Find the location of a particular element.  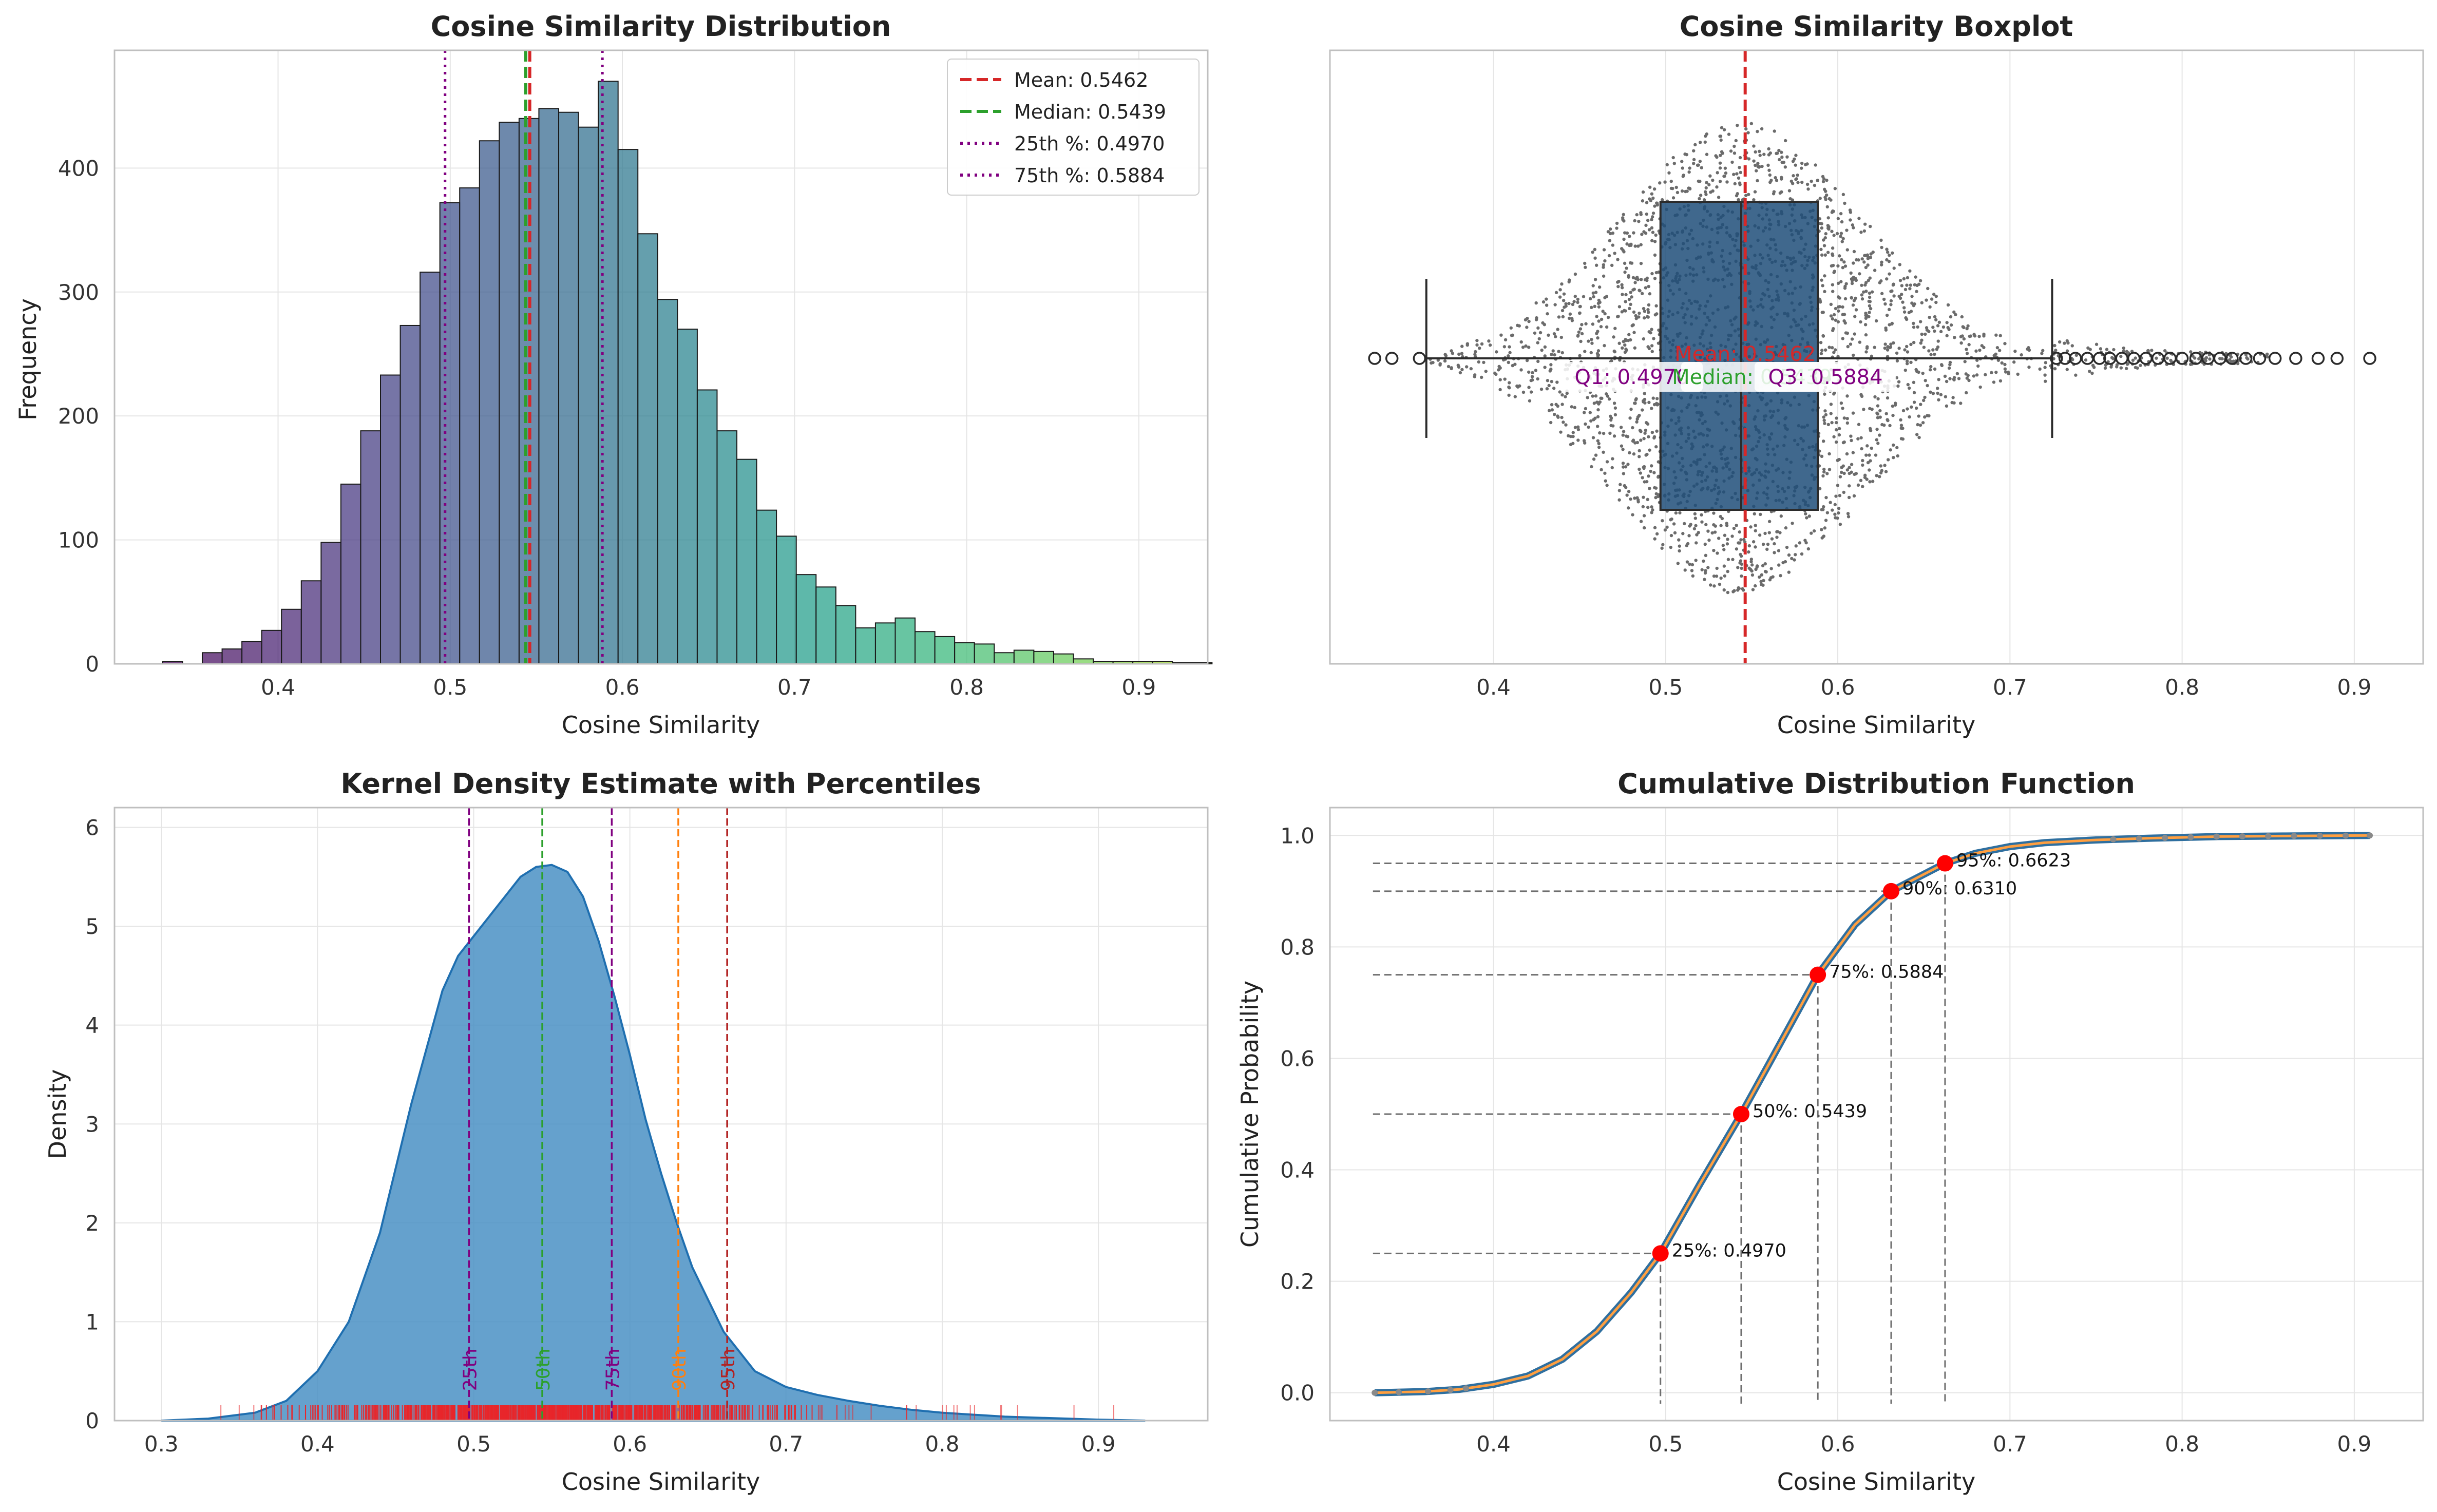

x-tick-label: 0.7 is located at coordinates (795, 688).